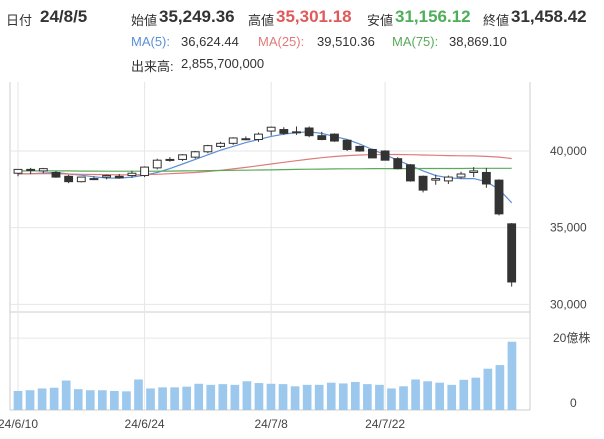 The height and width of the screenshot is (439, 604). I want to click on price-tick-label: 40,000, so click(568, 151).